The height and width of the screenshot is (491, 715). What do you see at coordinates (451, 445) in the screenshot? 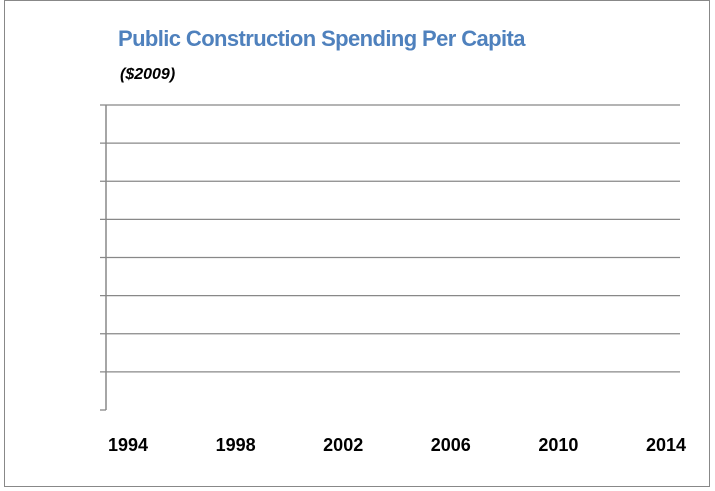
I see `x-tick-label: 2006` at bounding box center [451, 445].